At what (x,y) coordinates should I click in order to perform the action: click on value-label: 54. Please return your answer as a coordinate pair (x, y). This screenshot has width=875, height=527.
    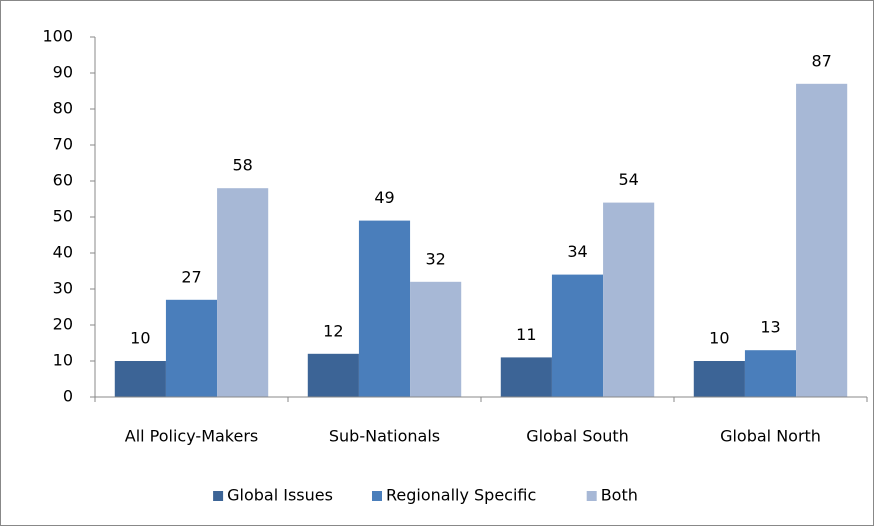
    Looking at the image, I should click on (628, 179).